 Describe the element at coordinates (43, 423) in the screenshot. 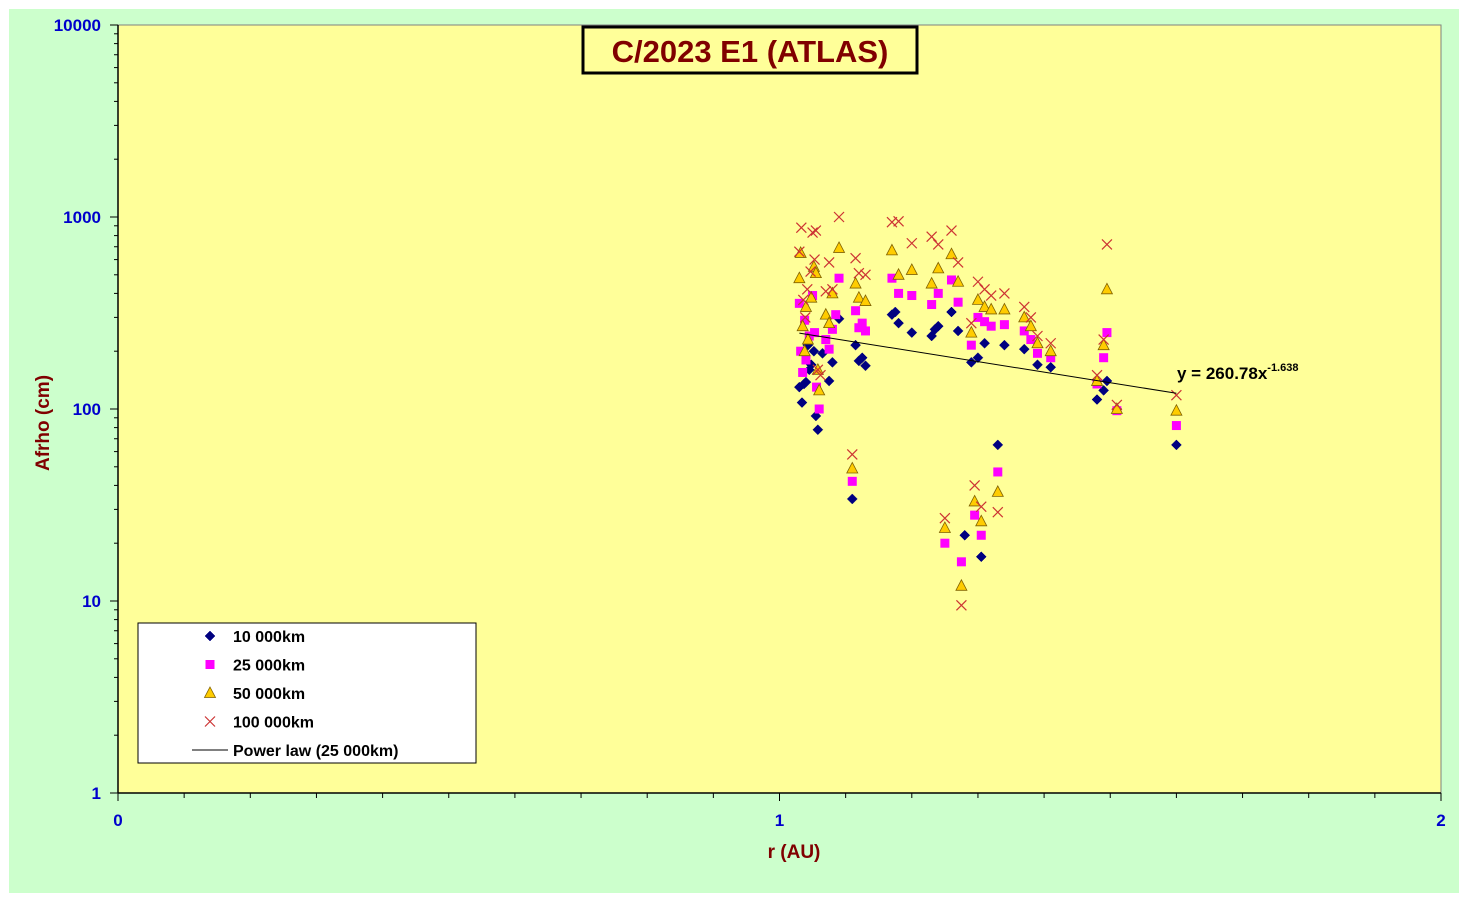

I see `y-axis-title: Afrho (cm)` at that location.